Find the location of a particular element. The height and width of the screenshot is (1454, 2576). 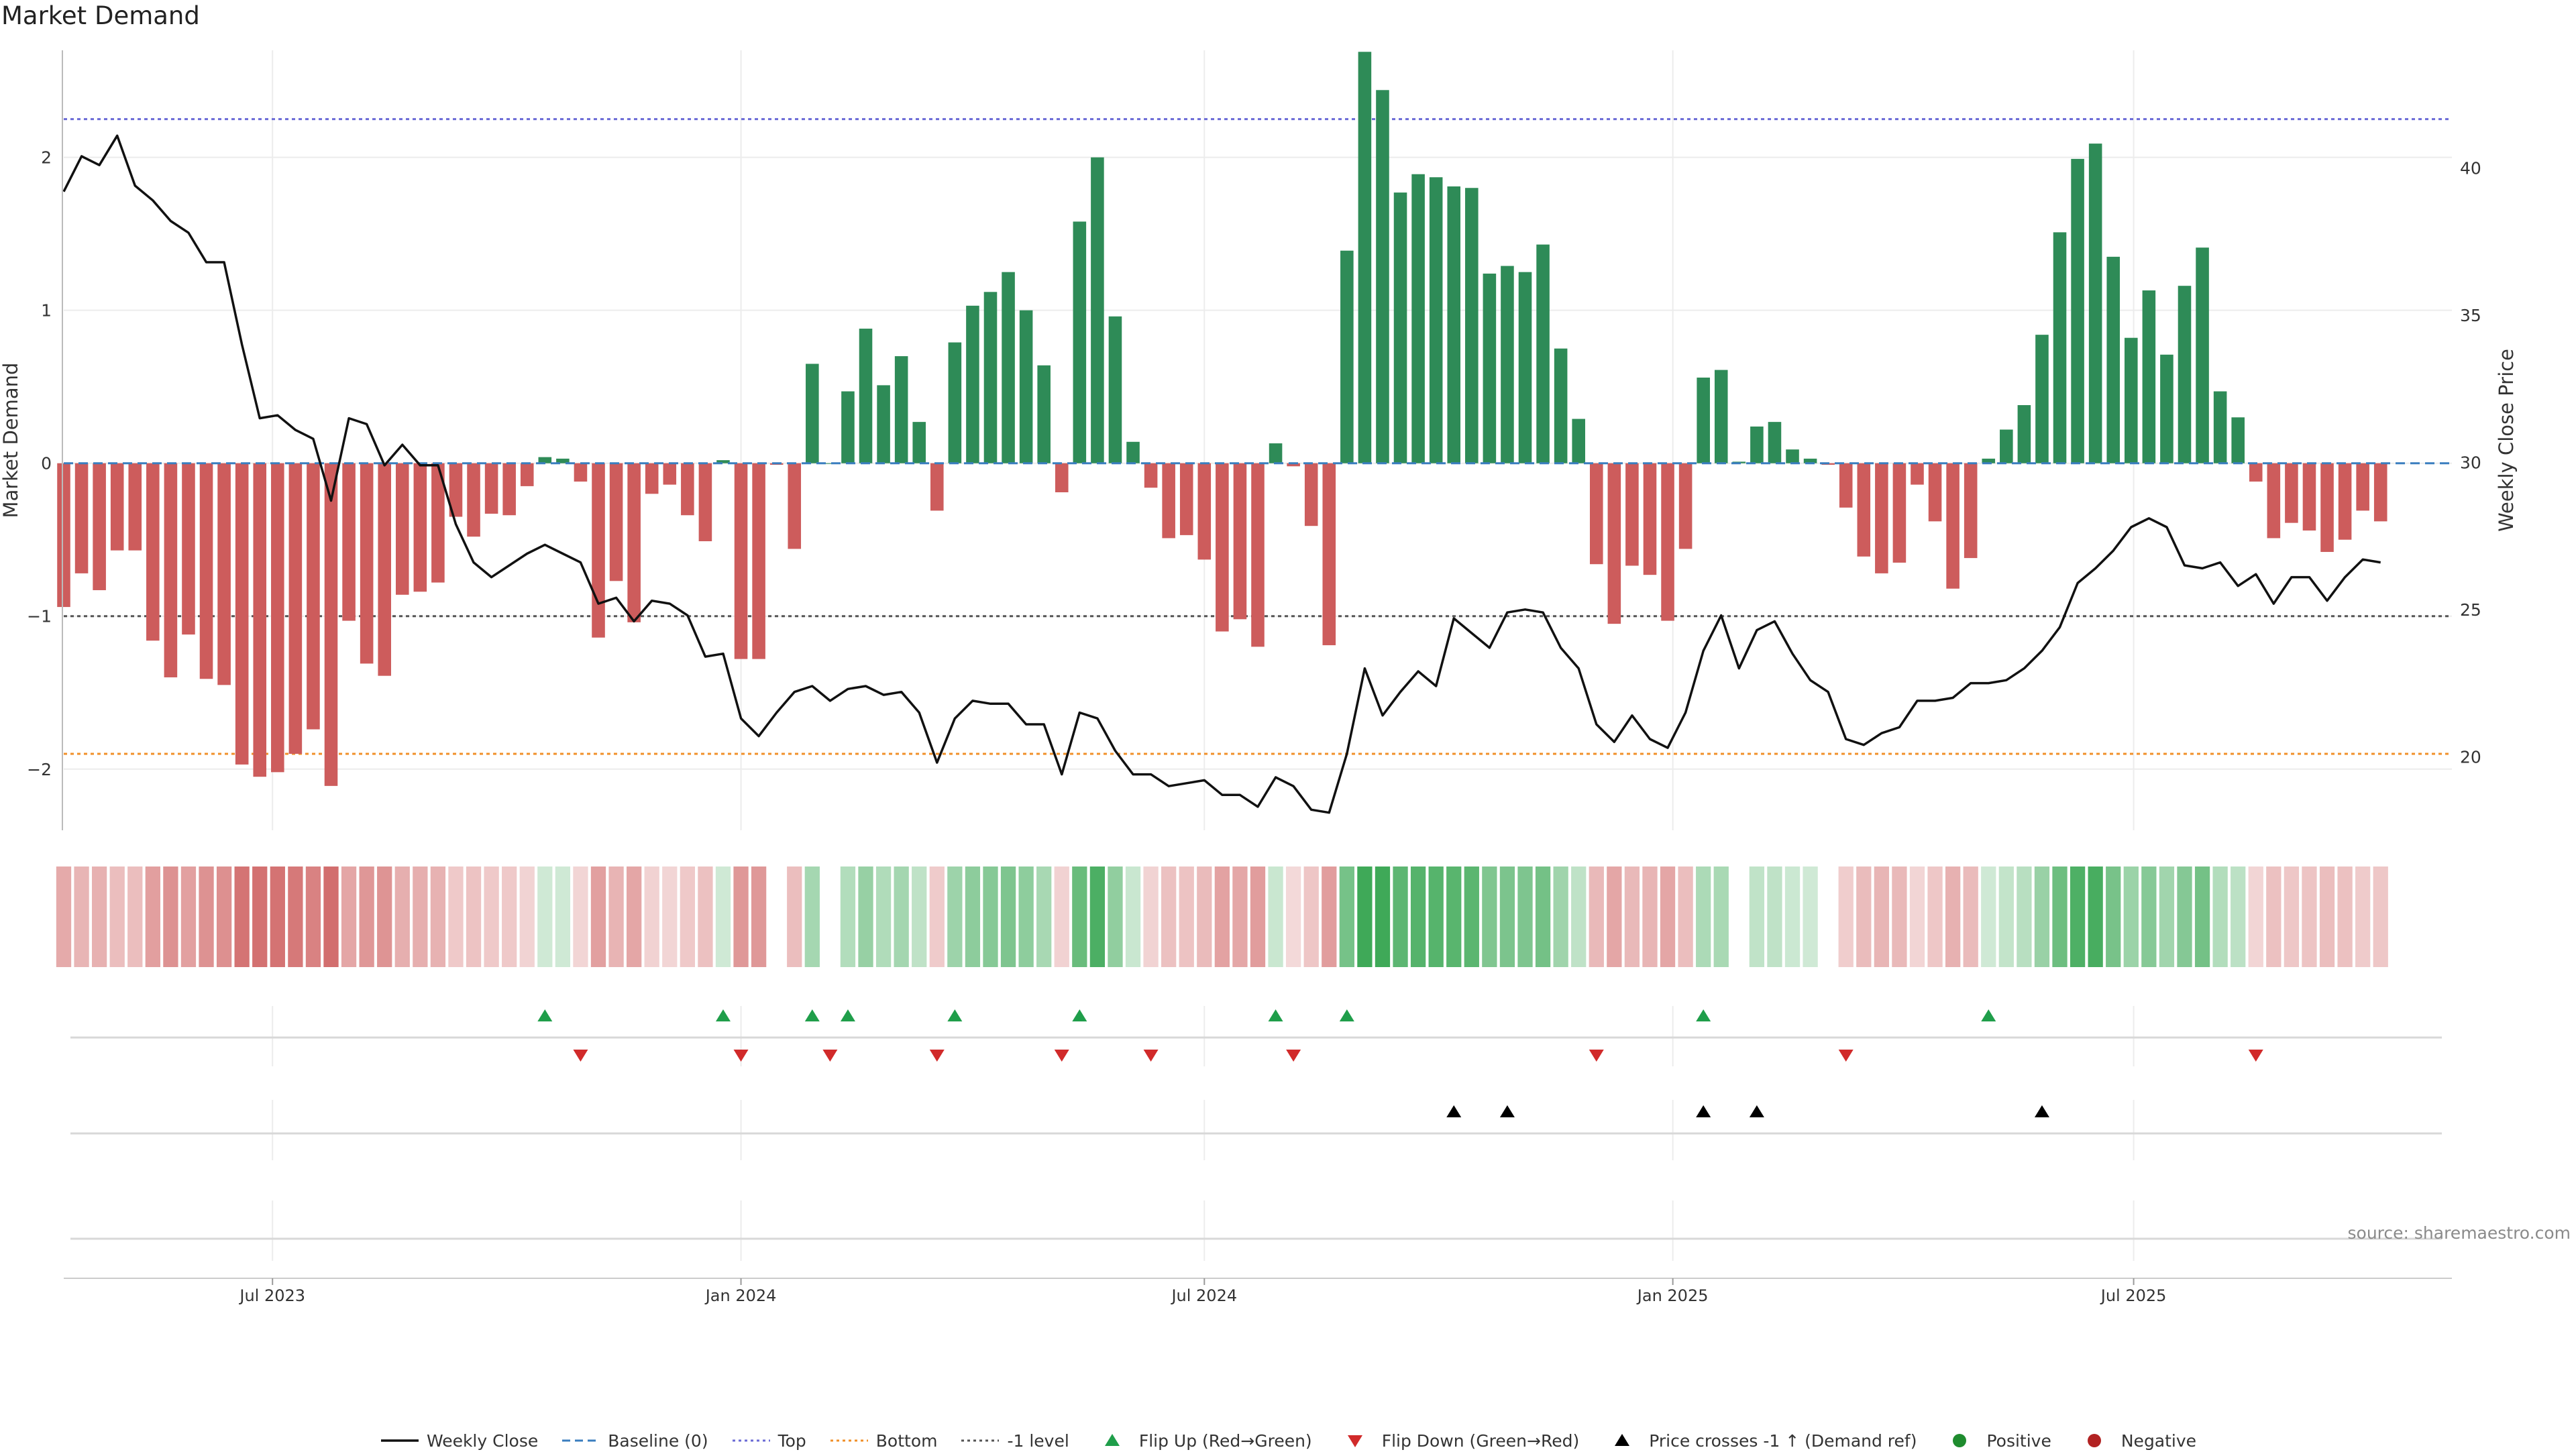

y-tick-label: 2 is located at coordinates (46, 158).